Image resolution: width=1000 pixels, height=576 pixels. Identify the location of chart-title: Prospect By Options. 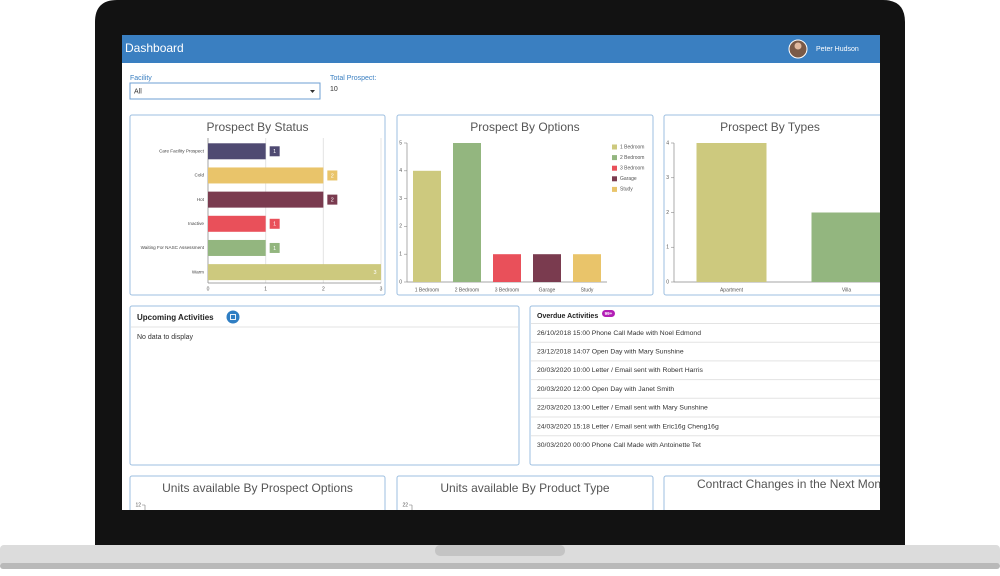
(524, 127).